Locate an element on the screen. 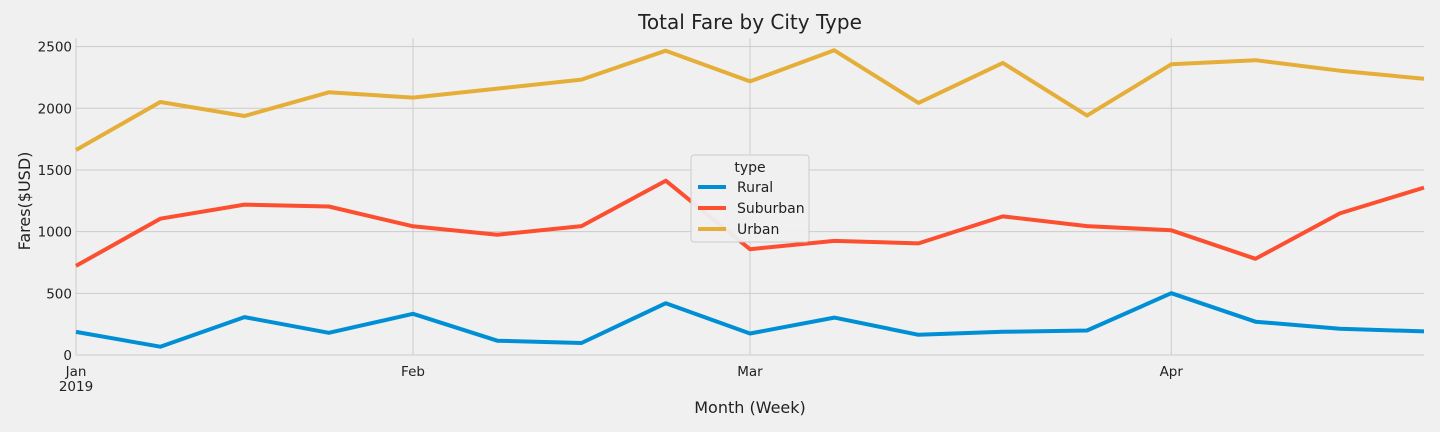  x-tick-label: Feb is located at coordinates (413, 372).